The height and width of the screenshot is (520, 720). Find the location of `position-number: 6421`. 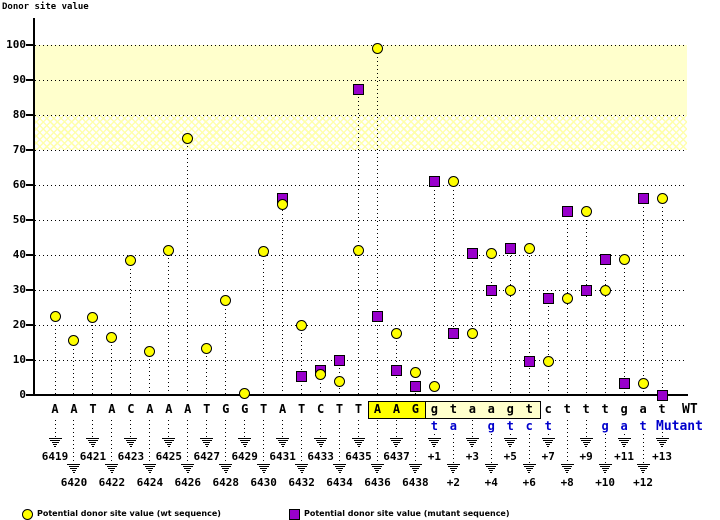

position-number: 6421 is located at coordinates (93, 456).